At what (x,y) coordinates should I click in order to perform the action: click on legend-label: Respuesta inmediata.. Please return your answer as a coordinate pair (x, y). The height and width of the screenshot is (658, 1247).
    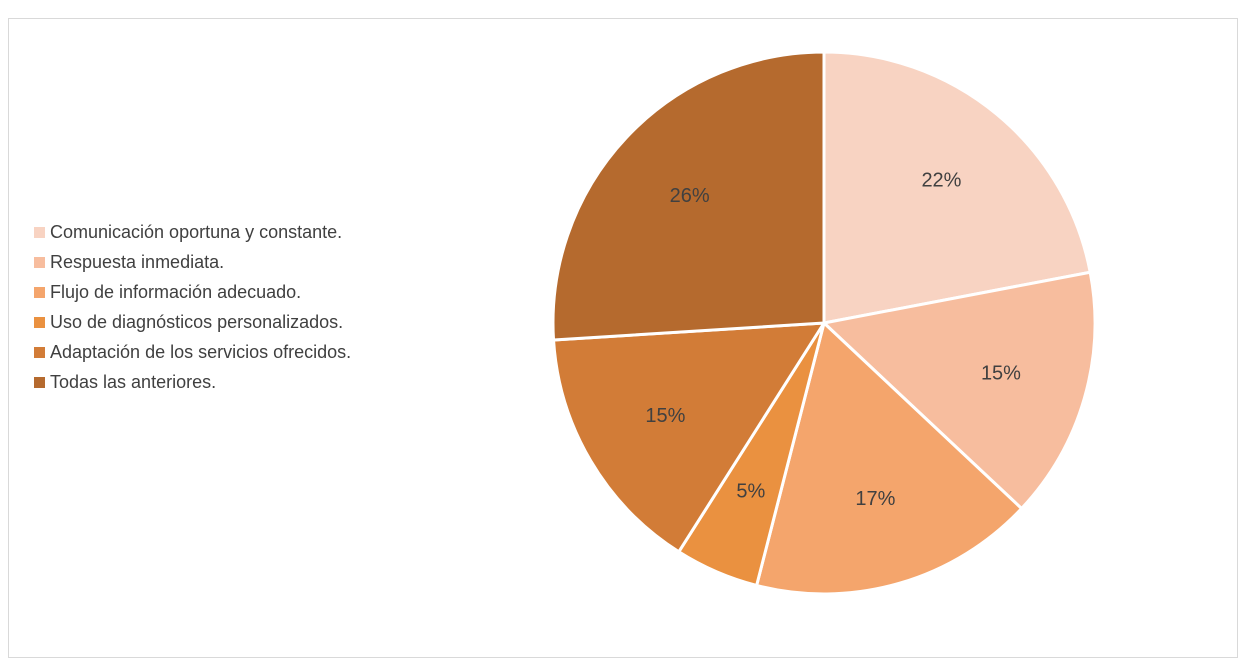
    Looking at the image, I should click on (137, 261).